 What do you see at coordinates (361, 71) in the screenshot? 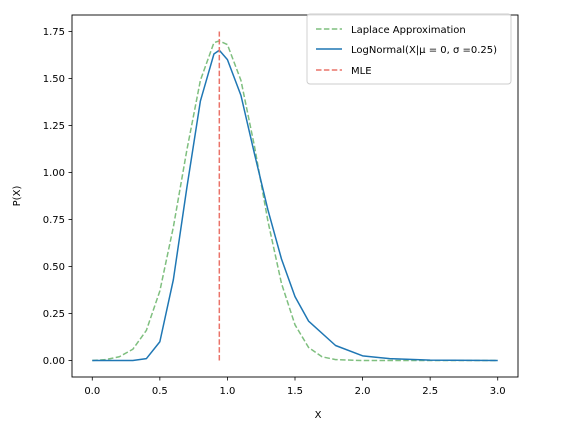
I see `legend-label-mle: MLE` at bounding box center [361, 71].